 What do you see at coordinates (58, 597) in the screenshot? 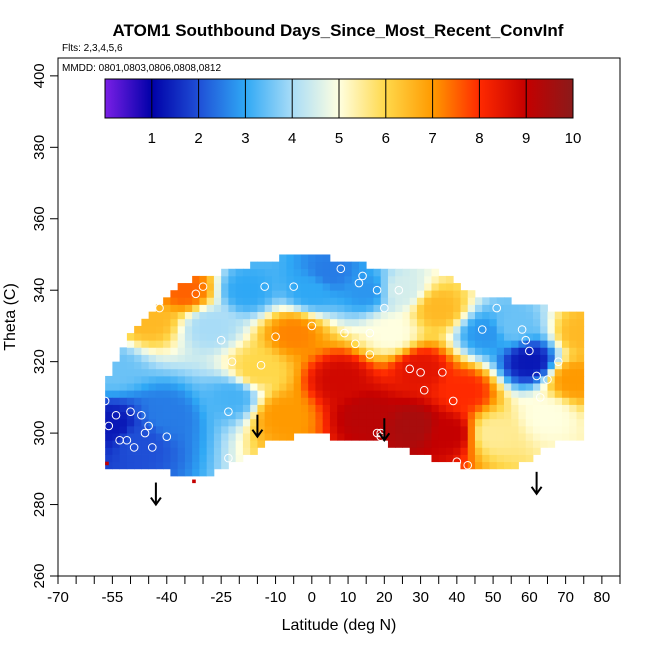
I see `x-tick-label: -70` at bounding box center [58, 597].